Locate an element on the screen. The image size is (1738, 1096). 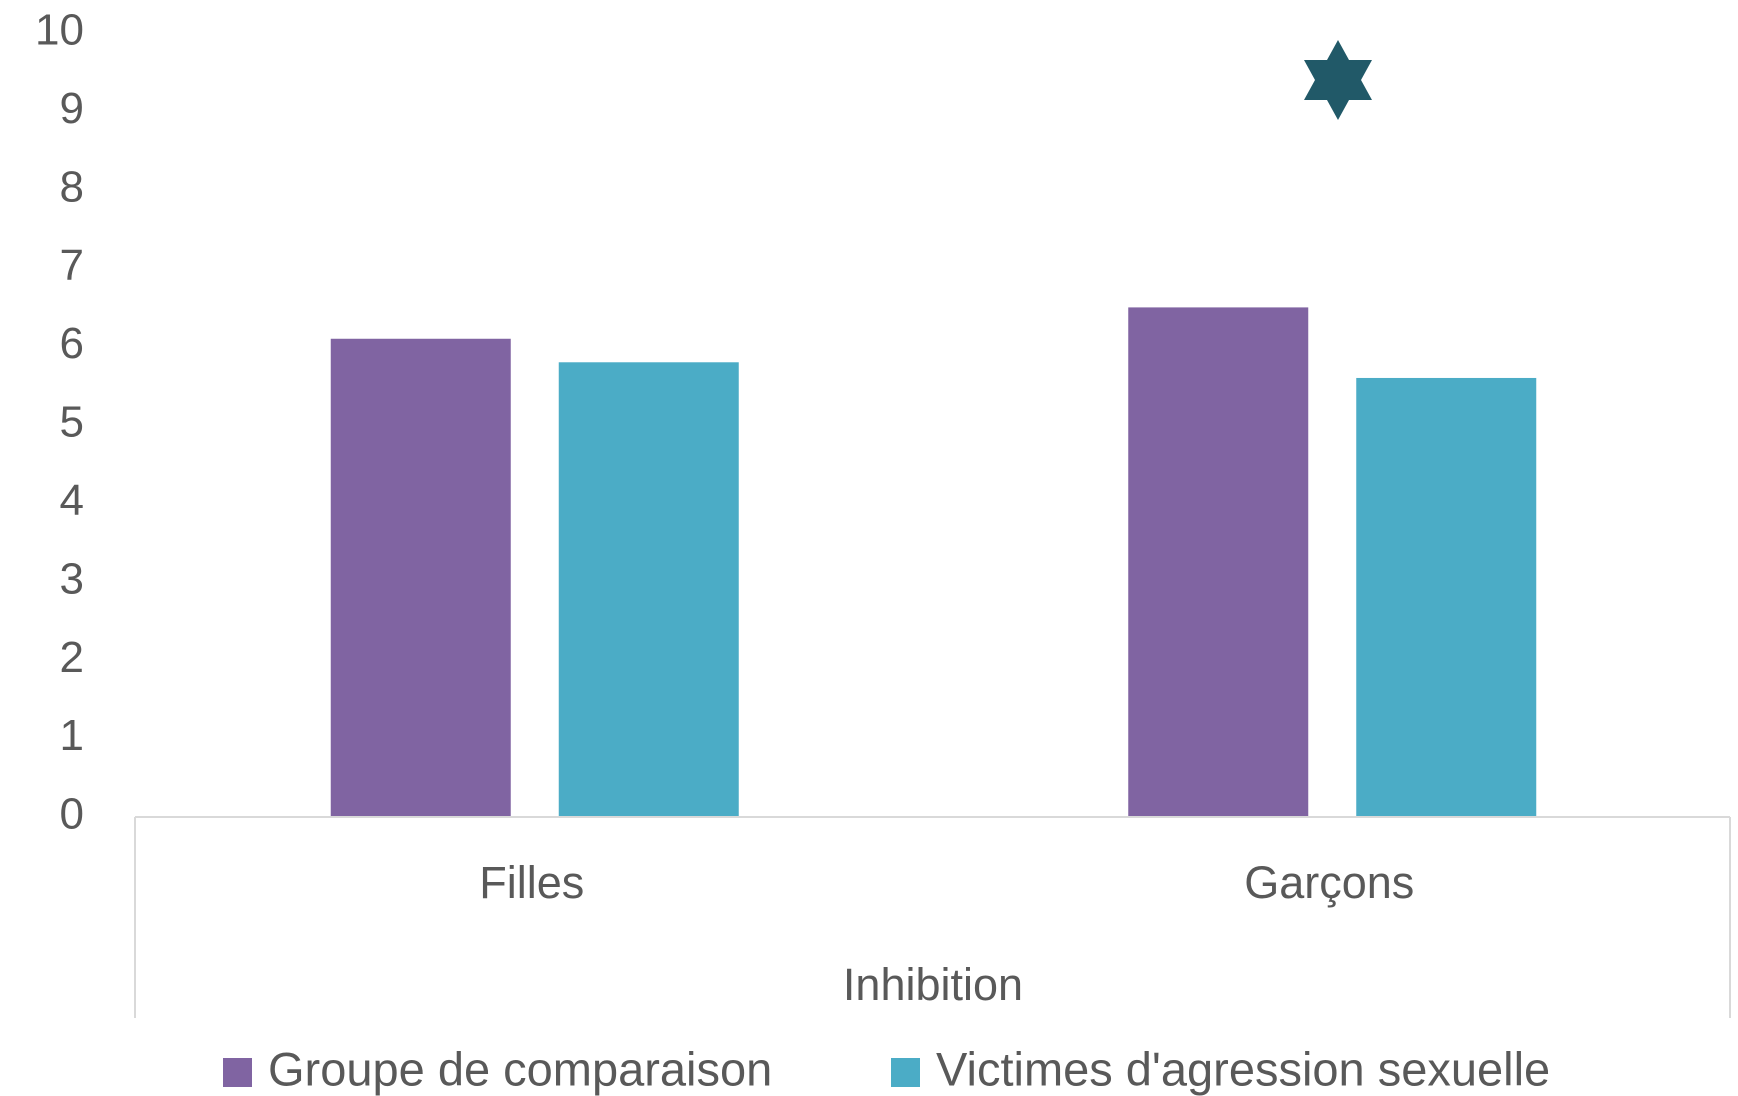
x-axis-label: Inhibition is located at coordinates (933, 984).